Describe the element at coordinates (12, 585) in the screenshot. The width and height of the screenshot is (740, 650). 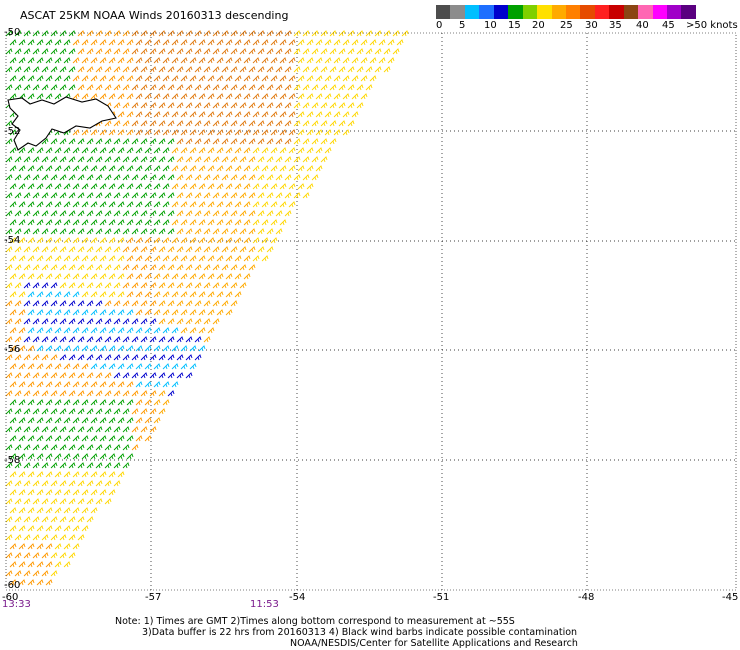
I see `latitude-label: -60` at that location.